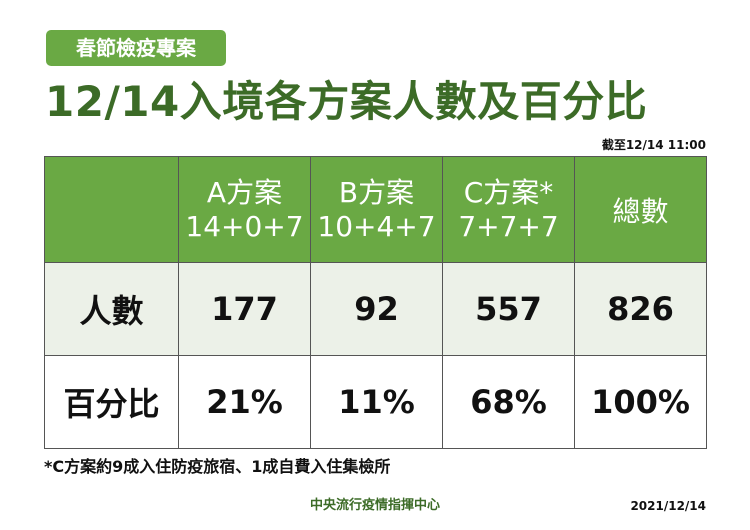 This screenshot has width=750, height=530. Describe the element at coordinates (244, 309) in the screenshot. I see `cell-value: 177` at that location.